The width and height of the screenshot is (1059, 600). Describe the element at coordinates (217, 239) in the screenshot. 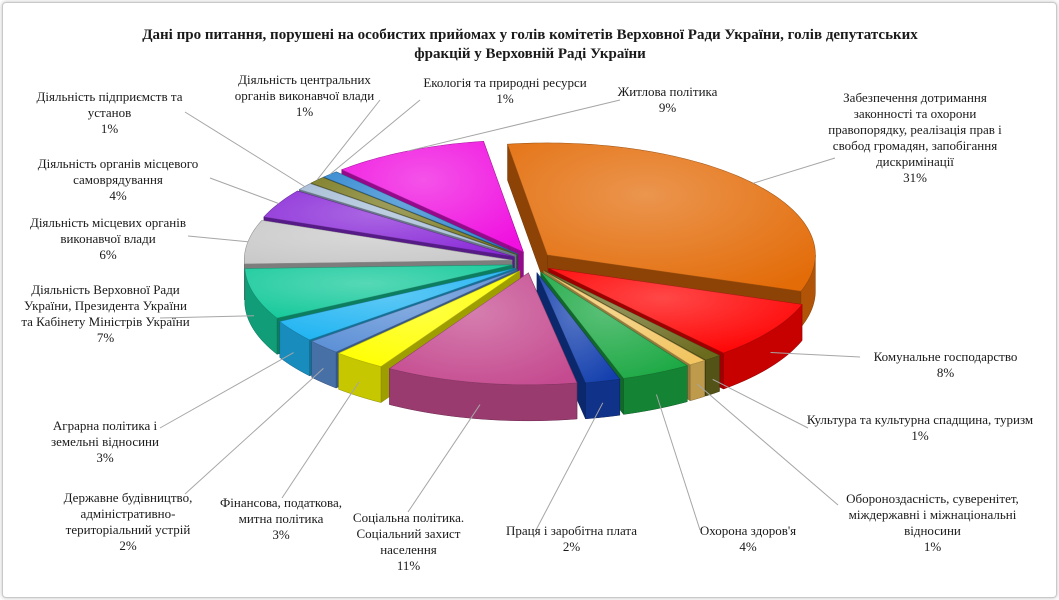

I see `leader-line-mistsevi_organy` at that location.